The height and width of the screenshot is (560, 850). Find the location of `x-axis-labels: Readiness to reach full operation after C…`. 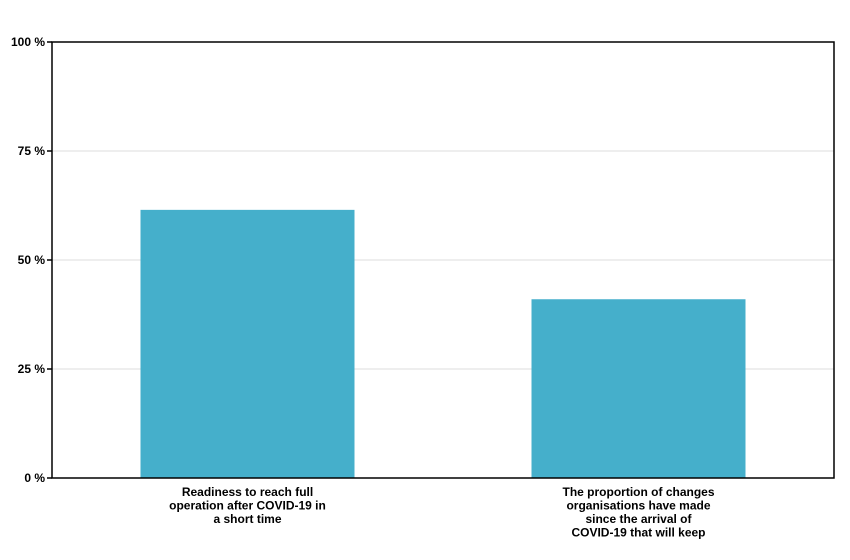

x-axis-labels: Readiness to reach full operation after C… is located at coordinates (442, 512).